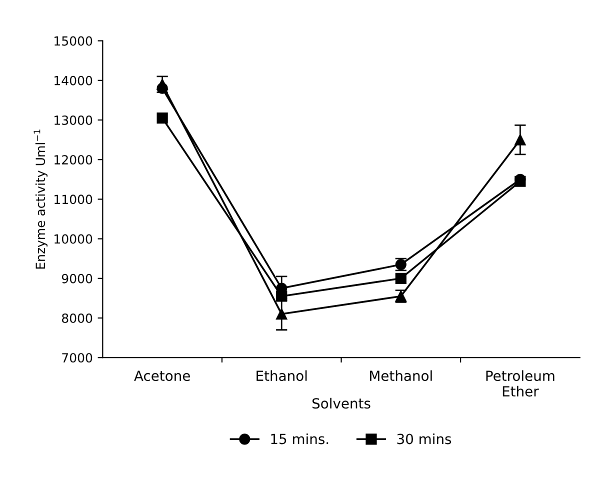 This screenshot has width=604, height=480. I want to click on x-tick-label: Methanol, so click(401, 376).